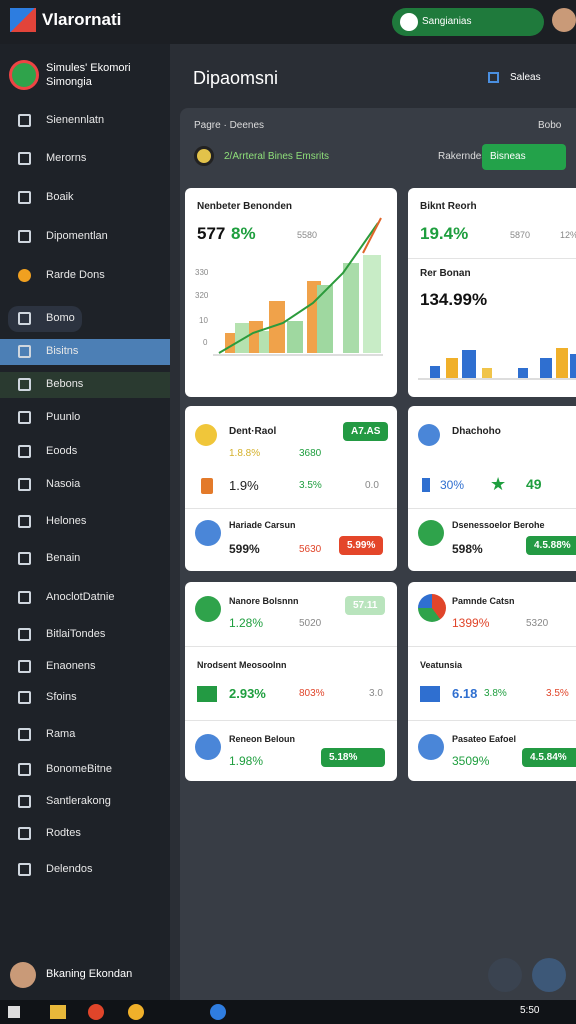  I want to click on stat: 5020, so click(310, 623).